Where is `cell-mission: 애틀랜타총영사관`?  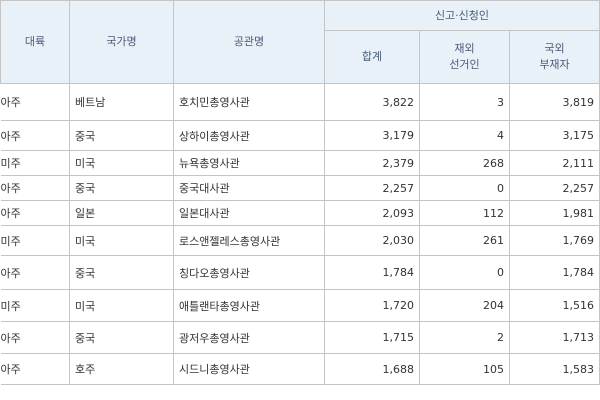 cell-mission: 애틀랜타총영사관 is located at coordinates (249, 305).